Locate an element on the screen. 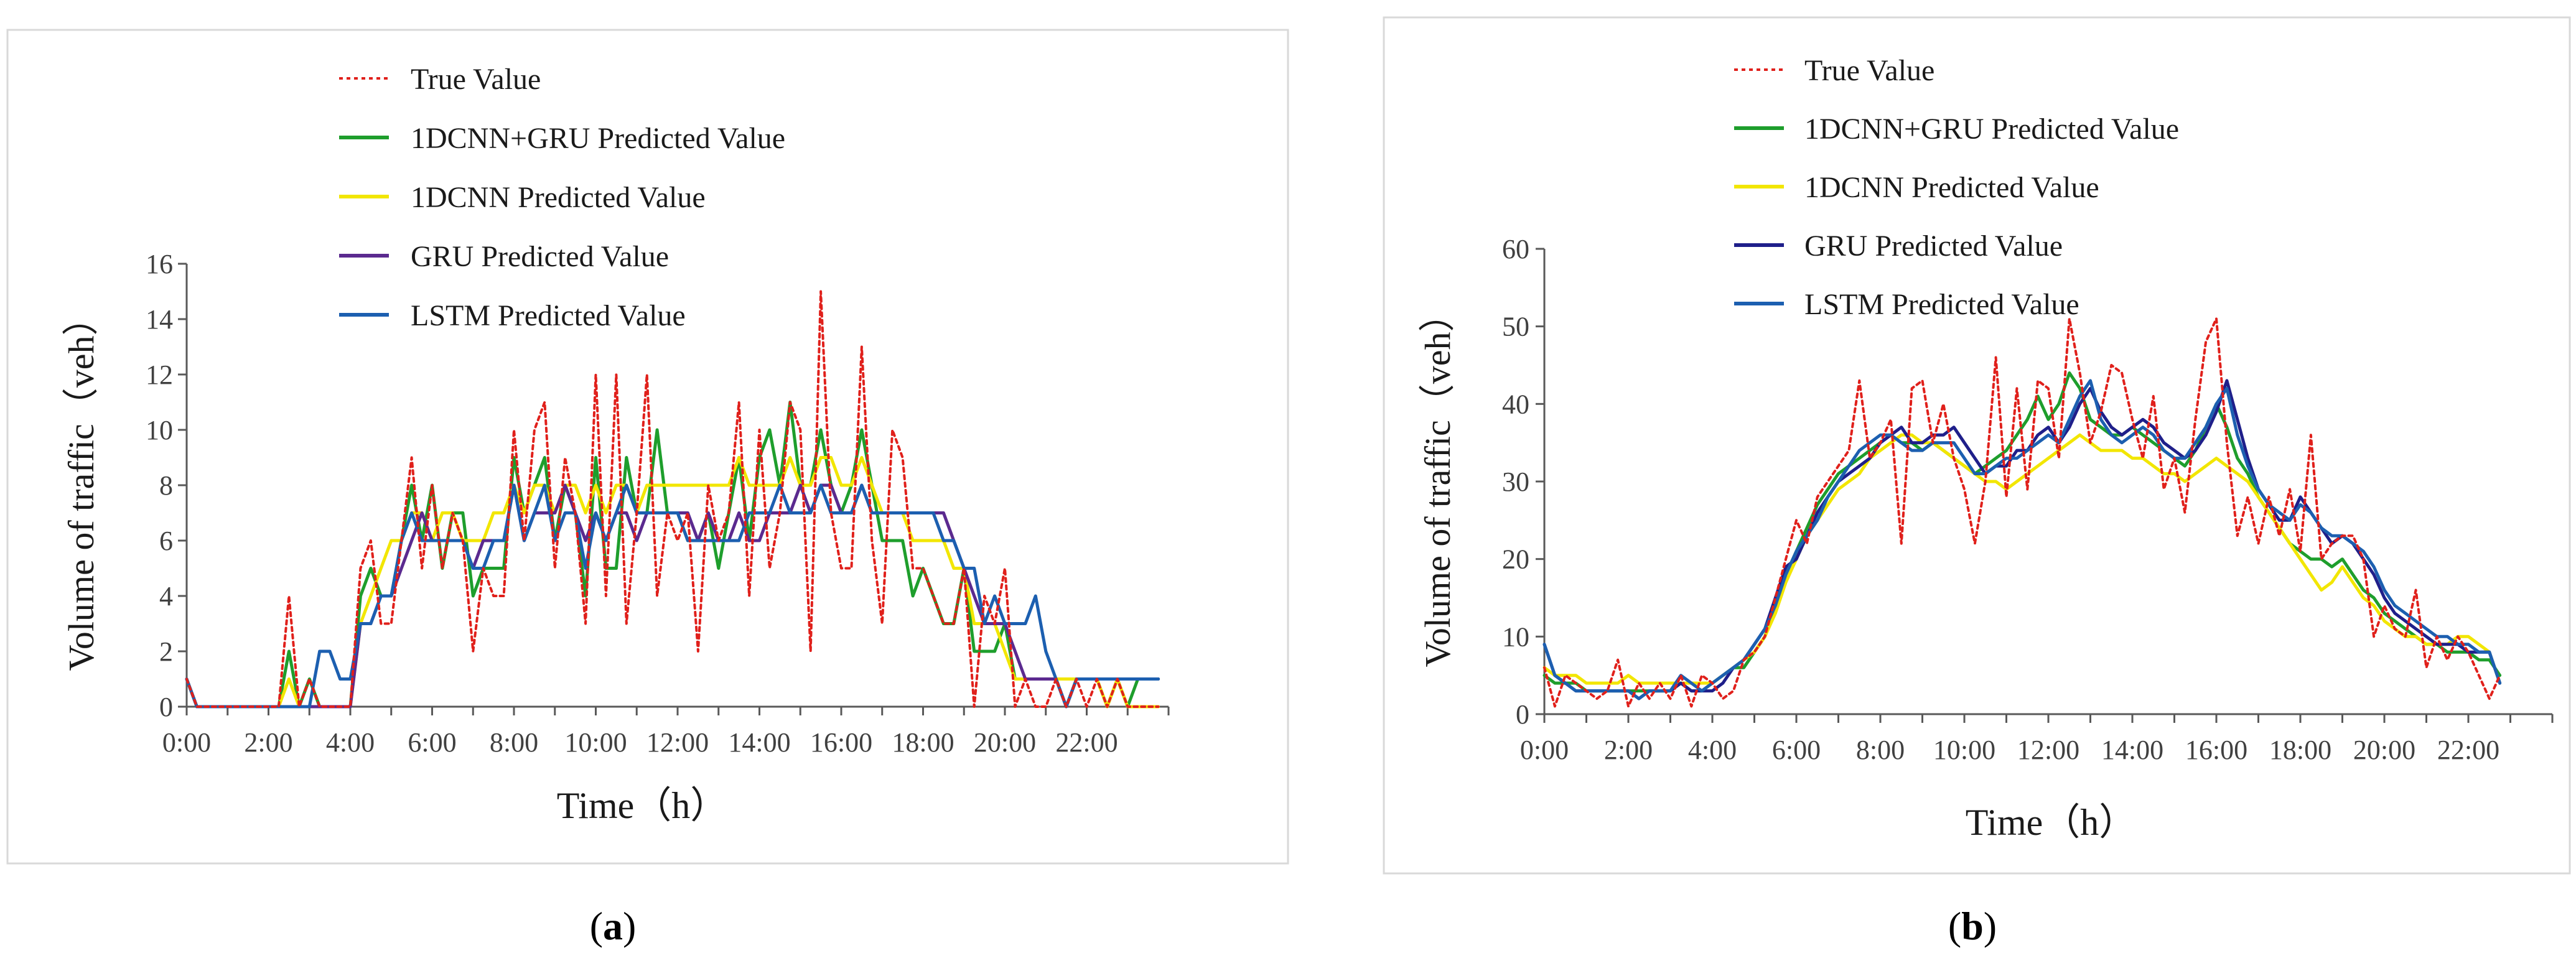 Image resolution: width=2576 pixels, height=958 pixels. panel-b-caption: (b) is located at coordinates (1972, 926).